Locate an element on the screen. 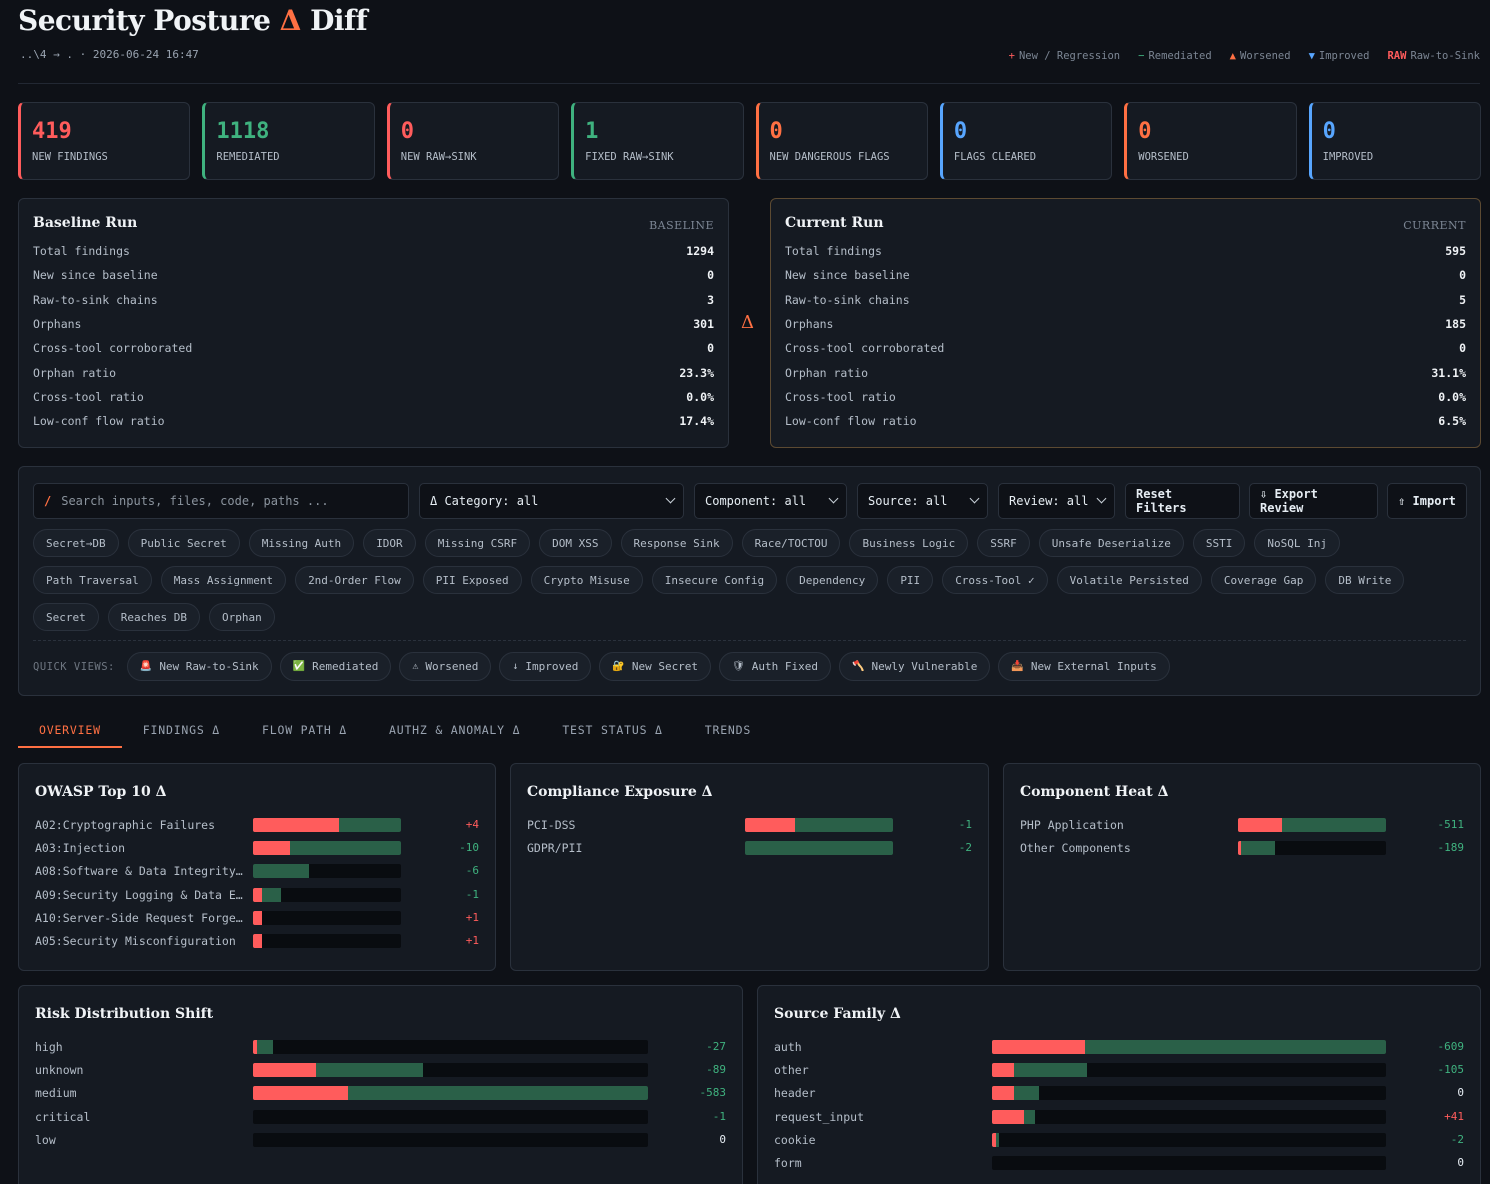 The image size is (1490, 1184). filter-chip: Orphan is located at coordinates (241, 617).